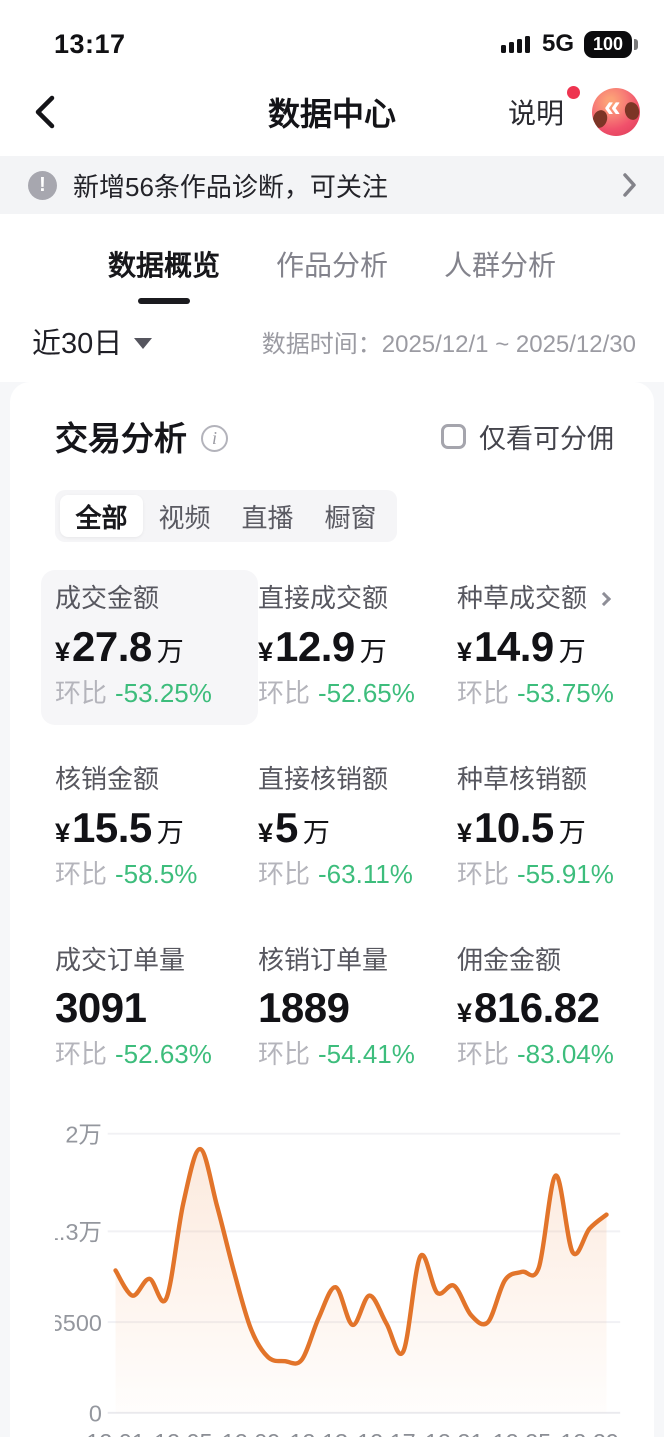 Image resolution: width=664 pixels, height=1437 pixels. I want to click on metric-label: 种草成交额, so click(522, 598).